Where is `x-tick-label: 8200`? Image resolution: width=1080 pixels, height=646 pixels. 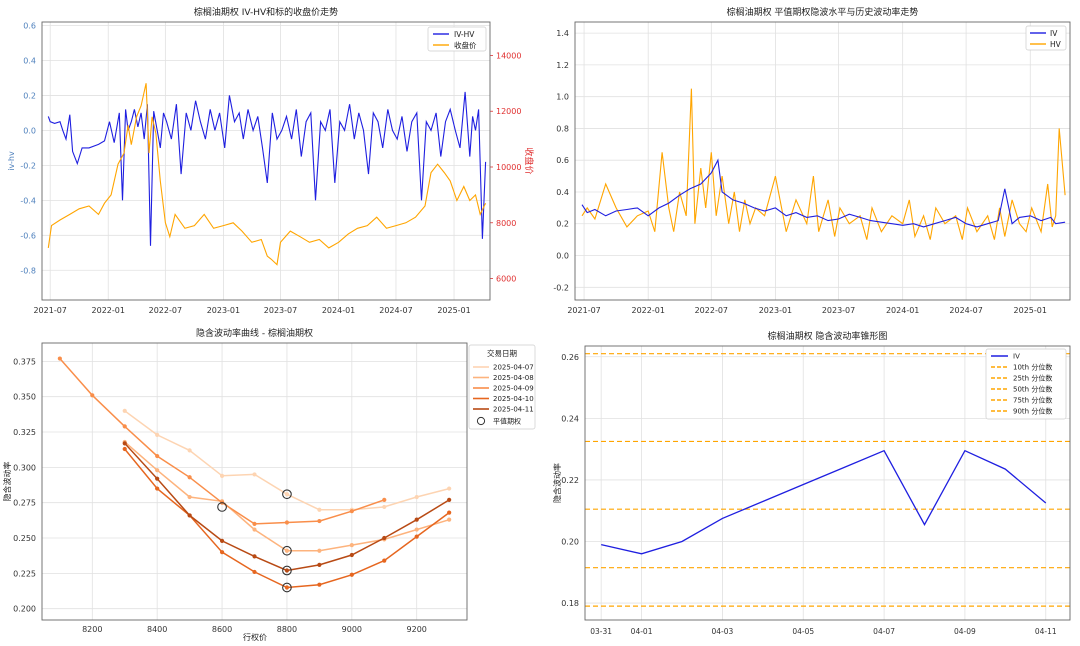 x-tick-label: 8200 is located at coordinates (92, 629).